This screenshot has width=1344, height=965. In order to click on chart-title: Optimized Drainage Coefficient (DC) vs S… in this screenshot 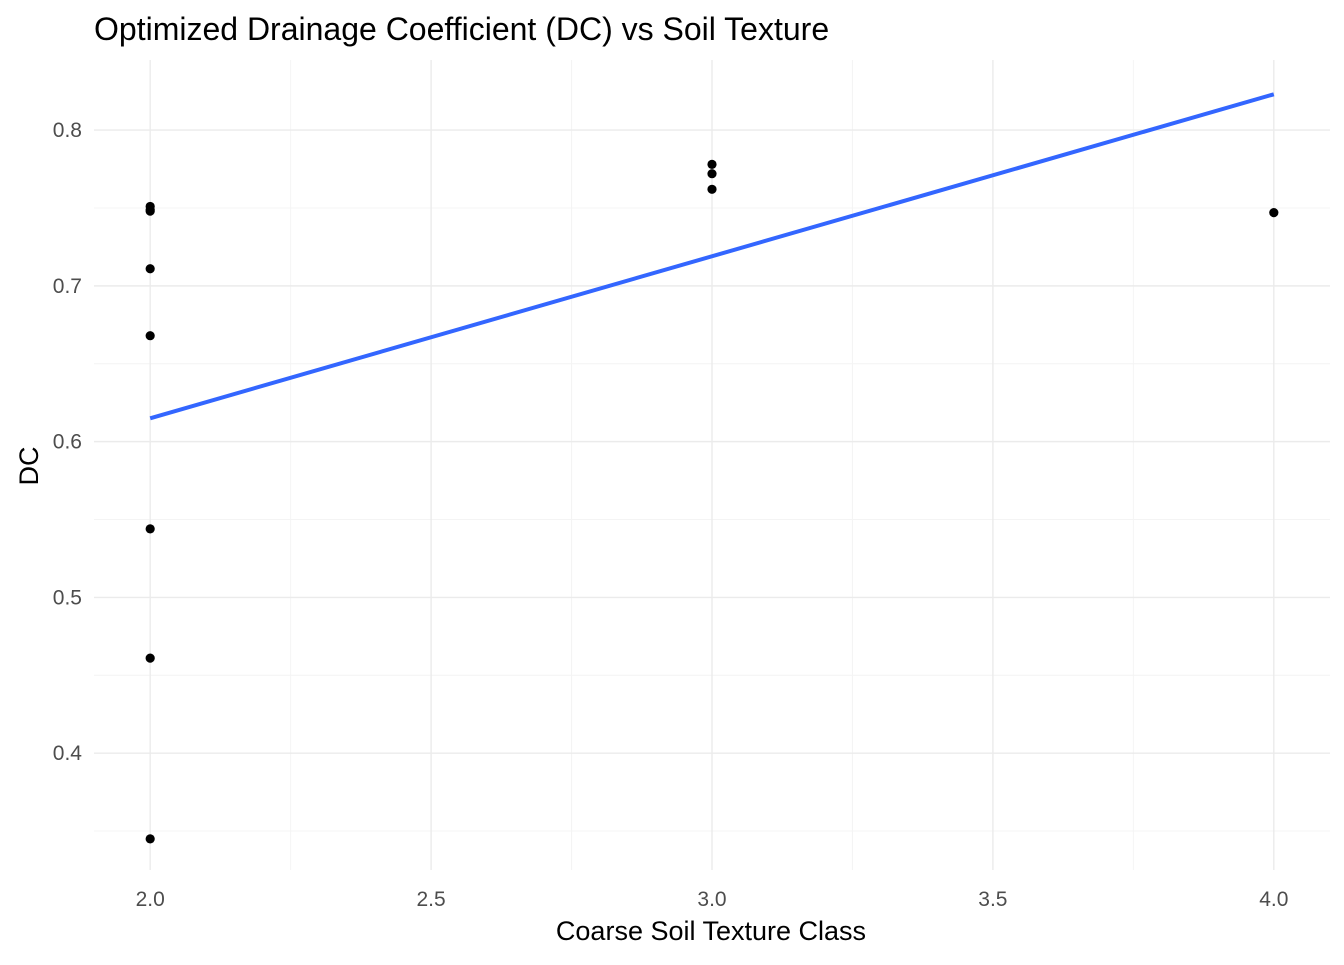, I will do `click(461, 29)`.